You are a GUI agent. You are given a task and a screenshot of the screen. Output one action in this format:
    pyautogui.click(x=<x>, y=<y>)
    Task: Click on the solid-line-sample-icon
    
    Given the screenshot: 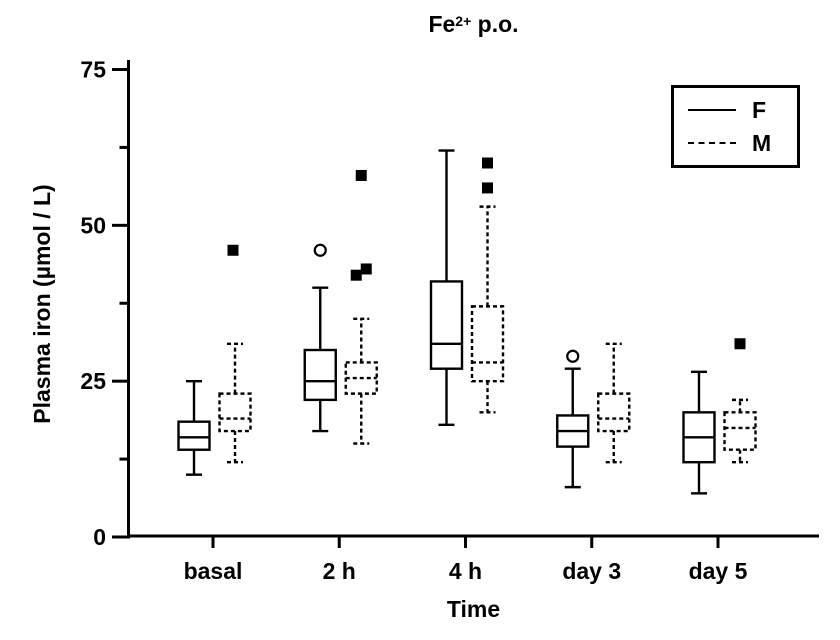 What is the action you would take?
    pyautogui.click(x=712, y=110)
    